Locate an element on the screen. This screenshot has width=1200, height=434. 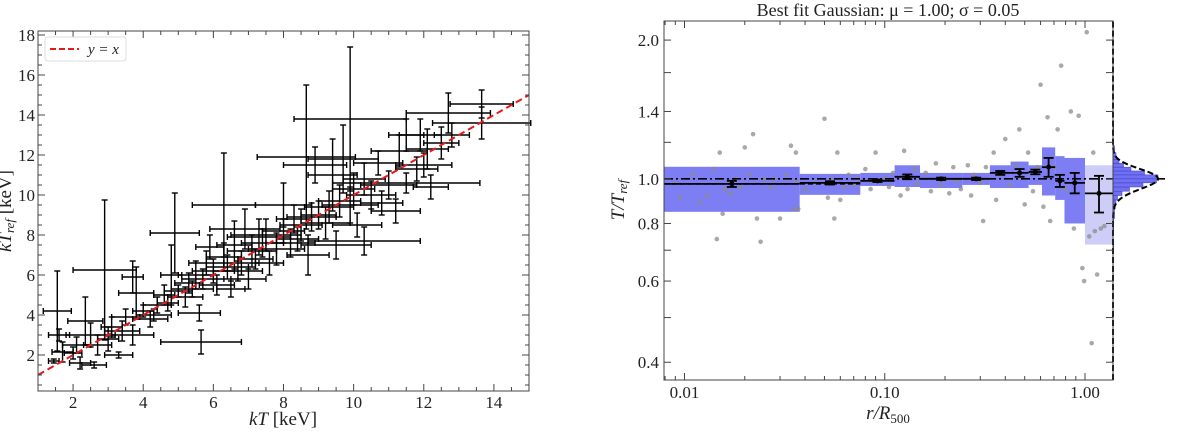
y-tick-label: 12 is located at coordinates (26, 155).